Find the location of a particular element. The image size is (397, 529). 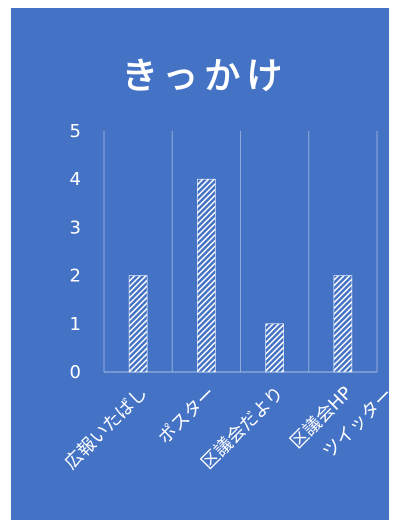

chart-title: きっかけ is located at coordinates (205, 76).